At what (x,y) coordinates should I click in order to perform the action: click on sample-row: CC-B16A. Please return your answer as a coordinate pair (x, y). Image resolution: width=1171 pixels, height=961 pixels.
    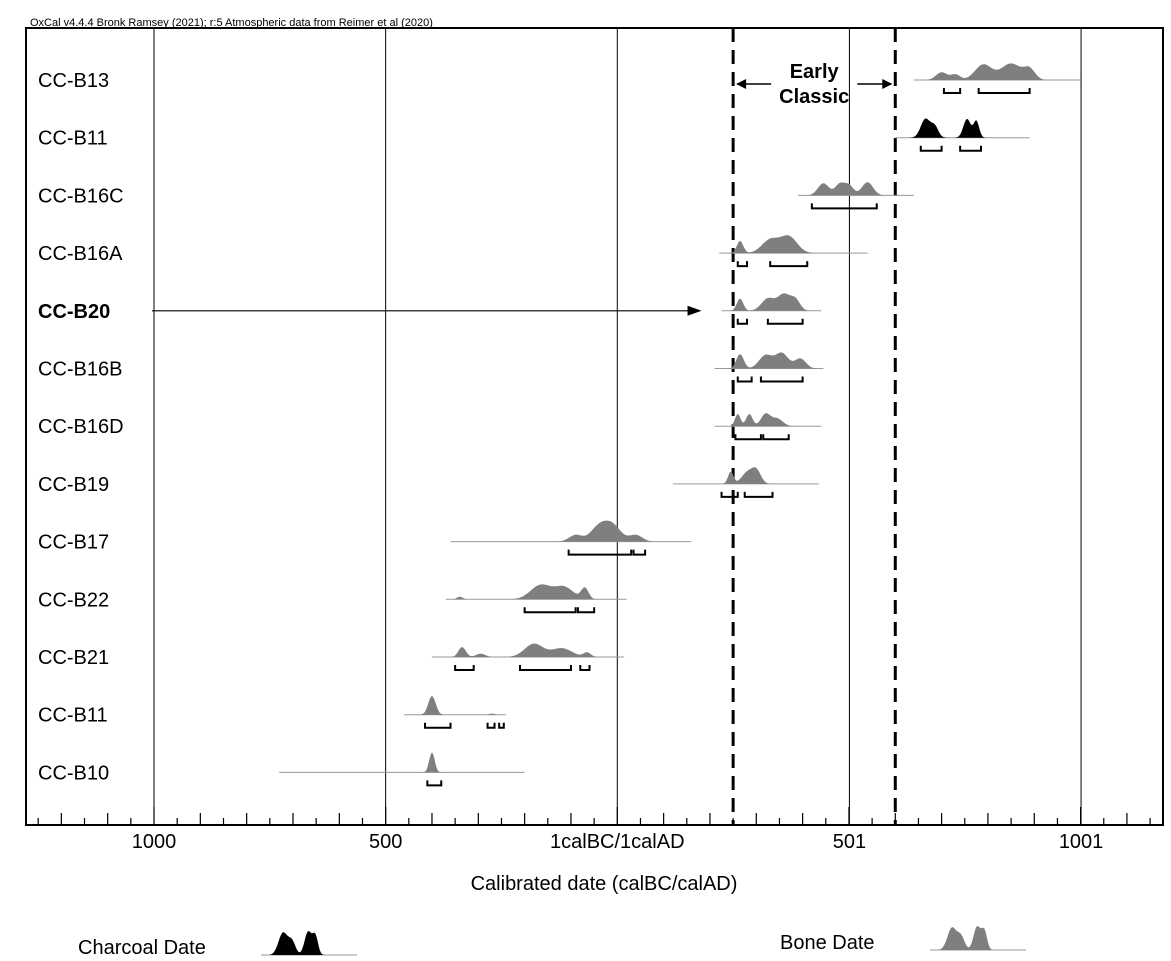
    Looking at the image, I should click on (453, 251).